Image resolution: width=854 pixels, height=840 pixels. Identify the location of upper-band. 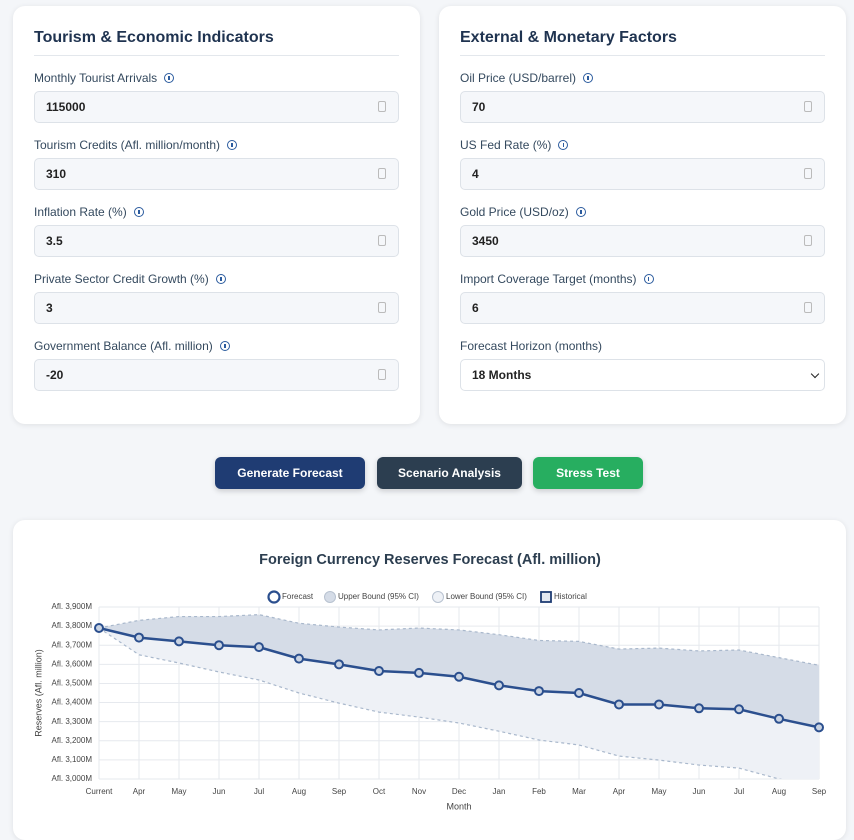
(459, 671).